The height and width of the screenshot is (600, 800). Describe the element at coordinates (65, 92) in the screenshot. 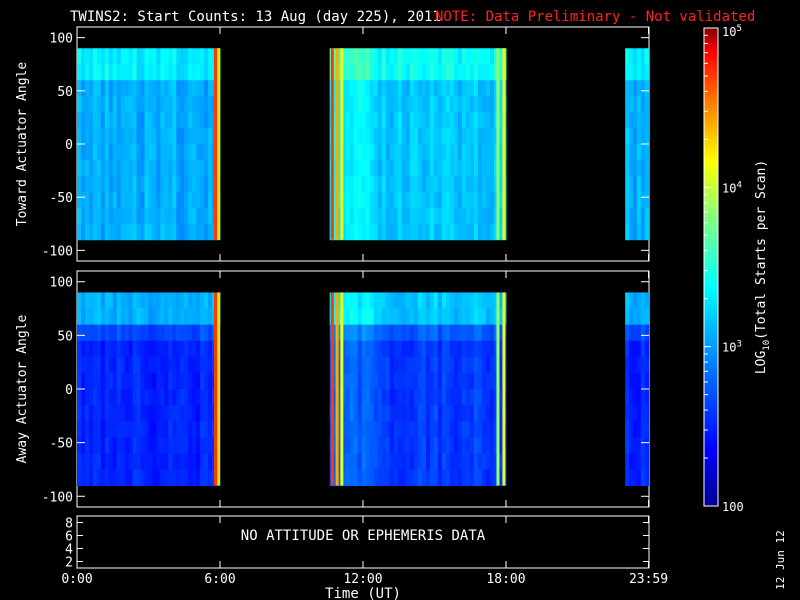

I see `toward-ytick-label: 50` at that location.